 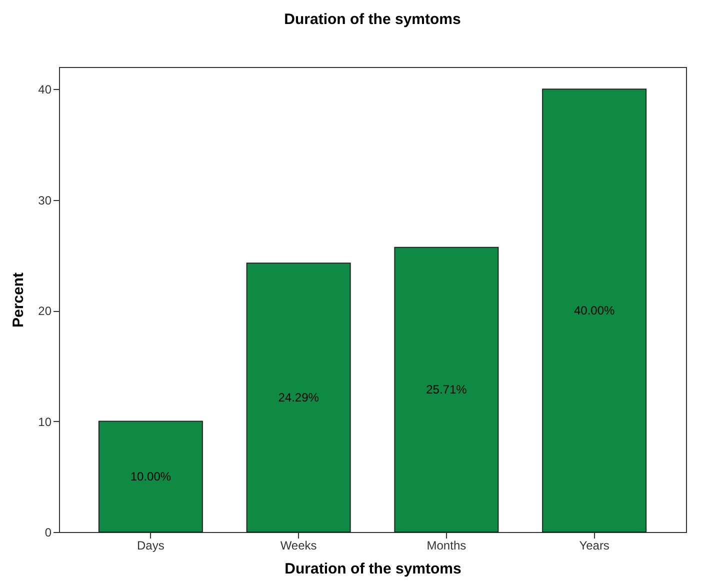 I want to click on y-axis-title: Percent, so click(x=19, y=300).